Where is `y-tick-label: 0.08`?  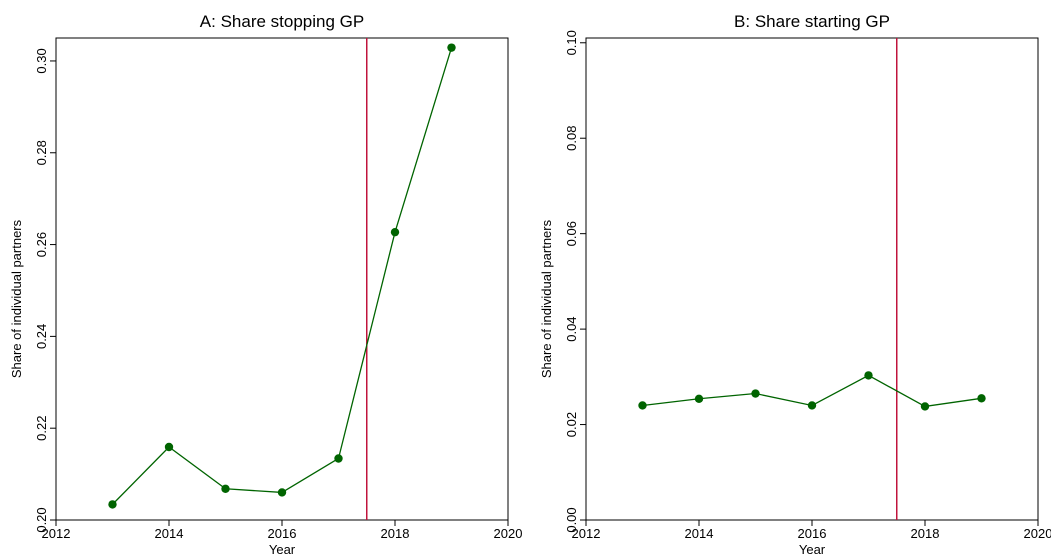
y-tick-label: 0.08 is located at coordinates (571, 138).